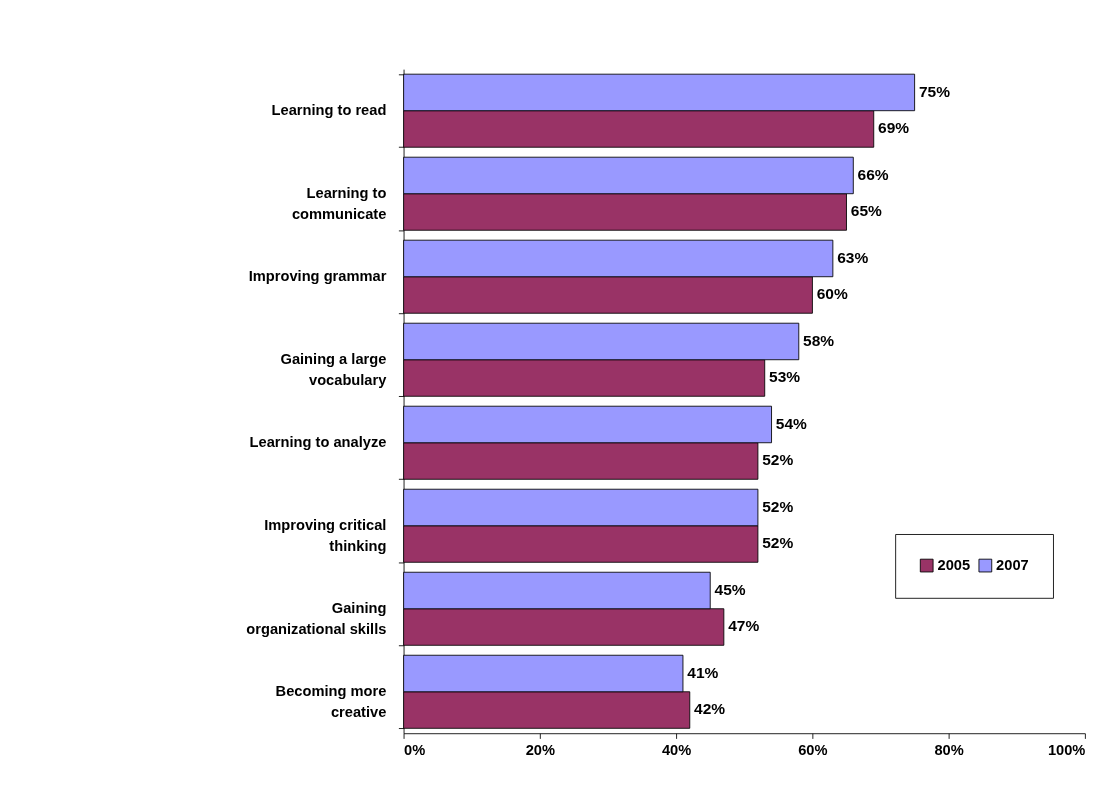  Describe the element at coordinates (894, 128) in the screenshot. I see `data-label: 69%` at that location.